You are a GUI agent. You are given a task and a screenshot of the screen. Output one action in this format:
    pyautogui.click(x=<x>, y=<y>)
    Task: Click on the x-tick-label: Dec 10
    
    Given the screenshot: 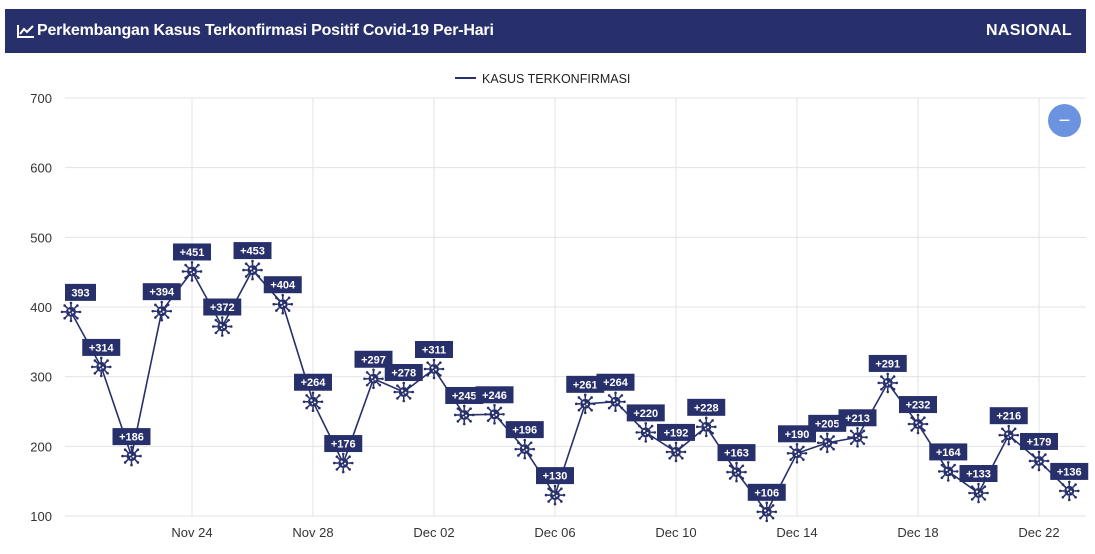 What is the action you would take?
    pyautogui.click(x=675, y=532)
    